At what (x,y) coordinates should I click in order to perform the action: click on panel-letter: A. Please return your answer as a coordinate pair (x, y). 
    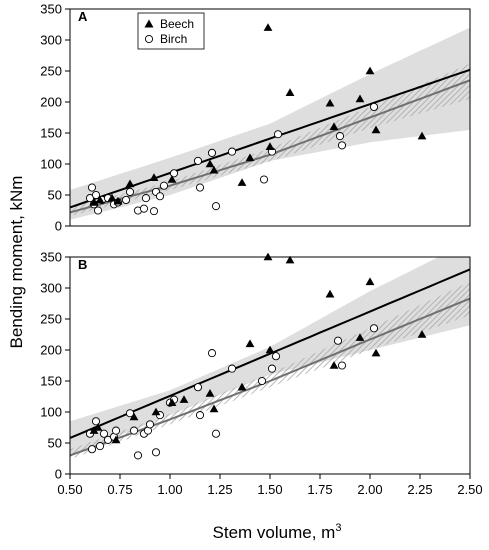
    Looking at the image, I should click on (83, 16).